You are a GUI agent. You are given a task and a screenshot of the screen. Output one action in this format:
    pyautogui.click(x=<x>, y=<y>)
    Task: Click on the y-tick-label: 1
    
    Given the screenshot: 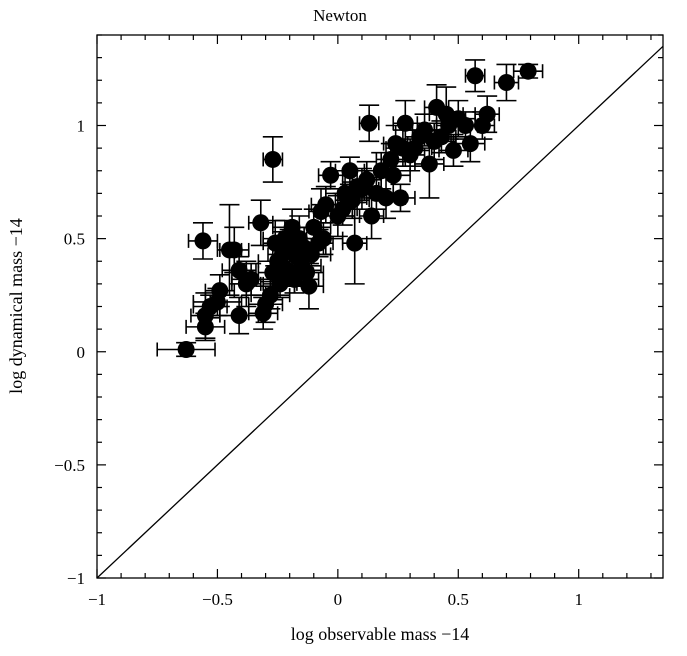 What is the action you would take?
    pyautogui.click(x=81, y=126)
    